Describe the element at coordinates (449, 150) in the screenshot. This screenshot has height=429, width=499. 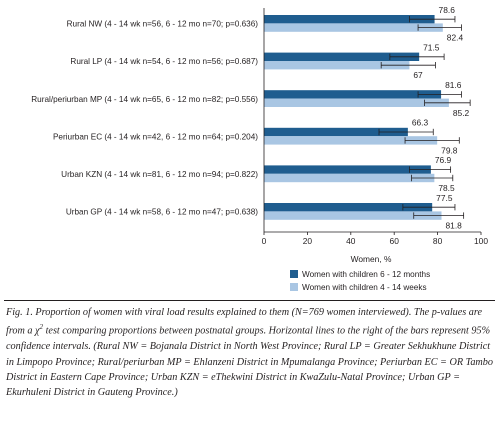
I see `data-label: 79.8` at that location.